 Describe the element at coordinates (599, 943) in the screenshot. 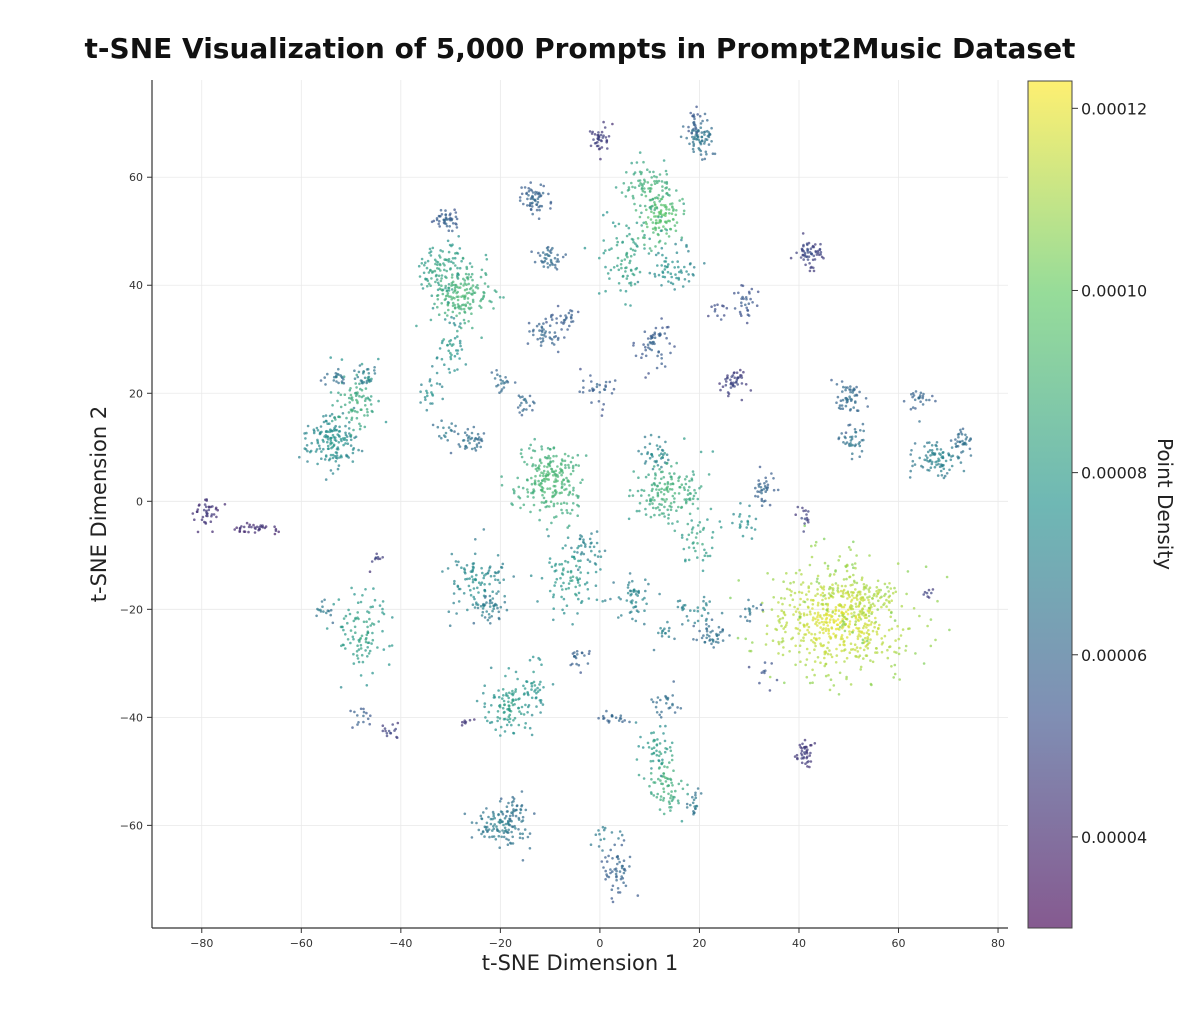

I see `x-tick-label: 0` at that location.